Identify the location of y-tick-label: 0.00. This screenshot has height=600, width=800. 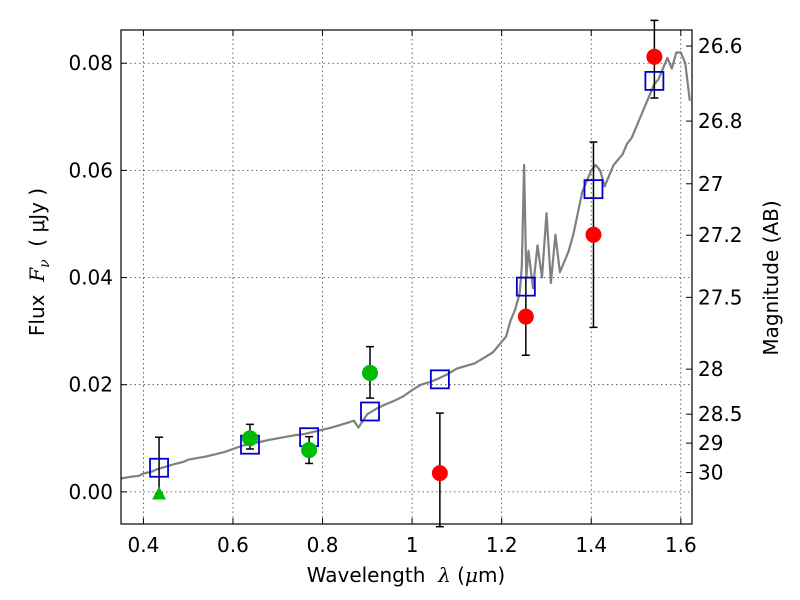
(90, 492).